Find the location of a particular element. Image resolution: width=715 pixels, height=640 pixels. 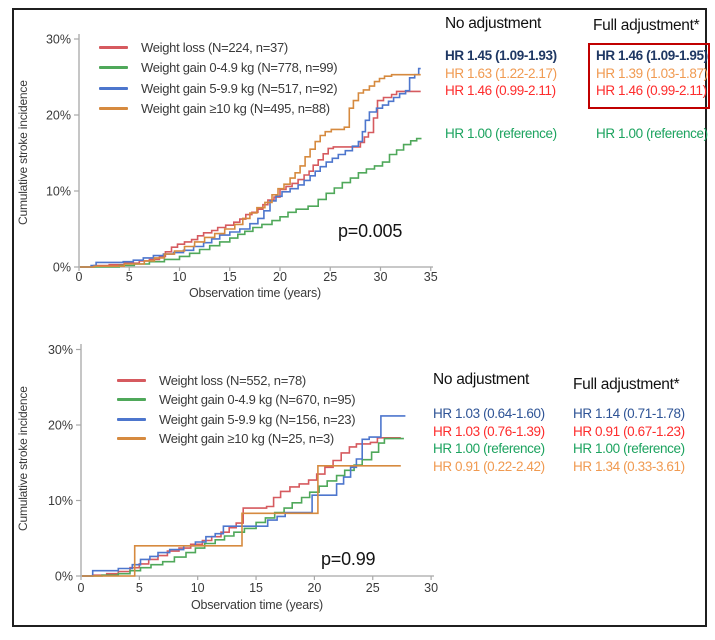

x-tick-label: 35 is located at coordinates (431, 277).